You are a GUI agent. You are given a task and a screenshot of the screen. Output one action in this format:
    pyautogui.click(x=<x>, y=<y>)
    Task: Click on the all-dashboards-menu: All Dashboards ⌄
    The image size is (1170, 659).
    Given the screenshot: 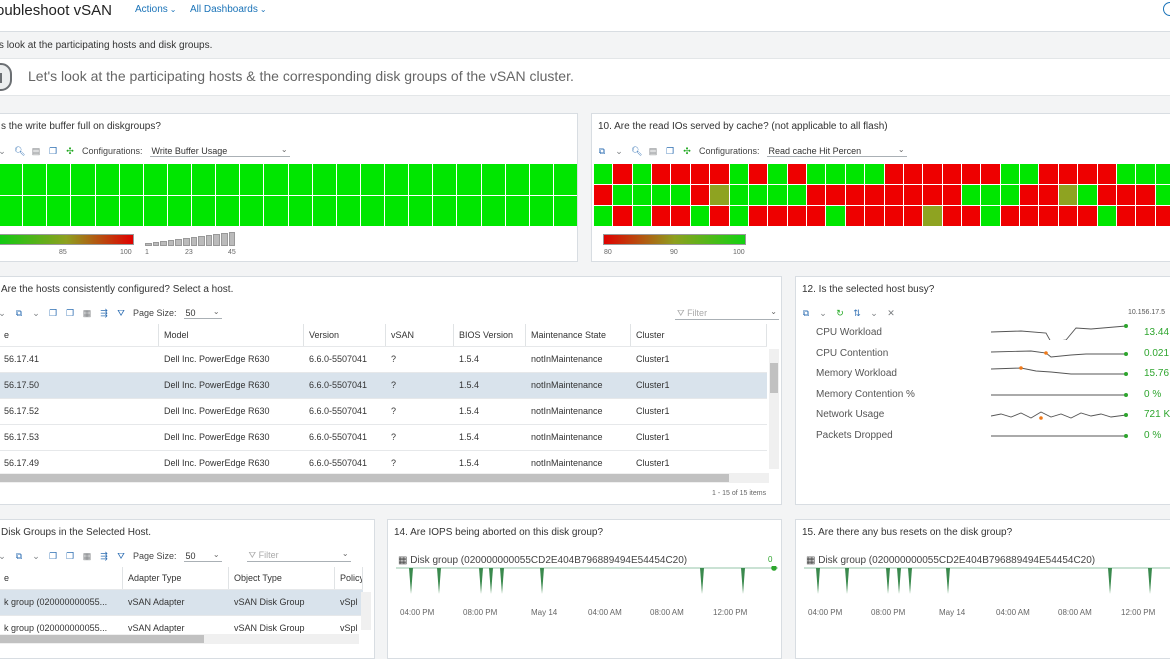 What is the action you would take?
    pyautogui.click(x=228, y=9)
    